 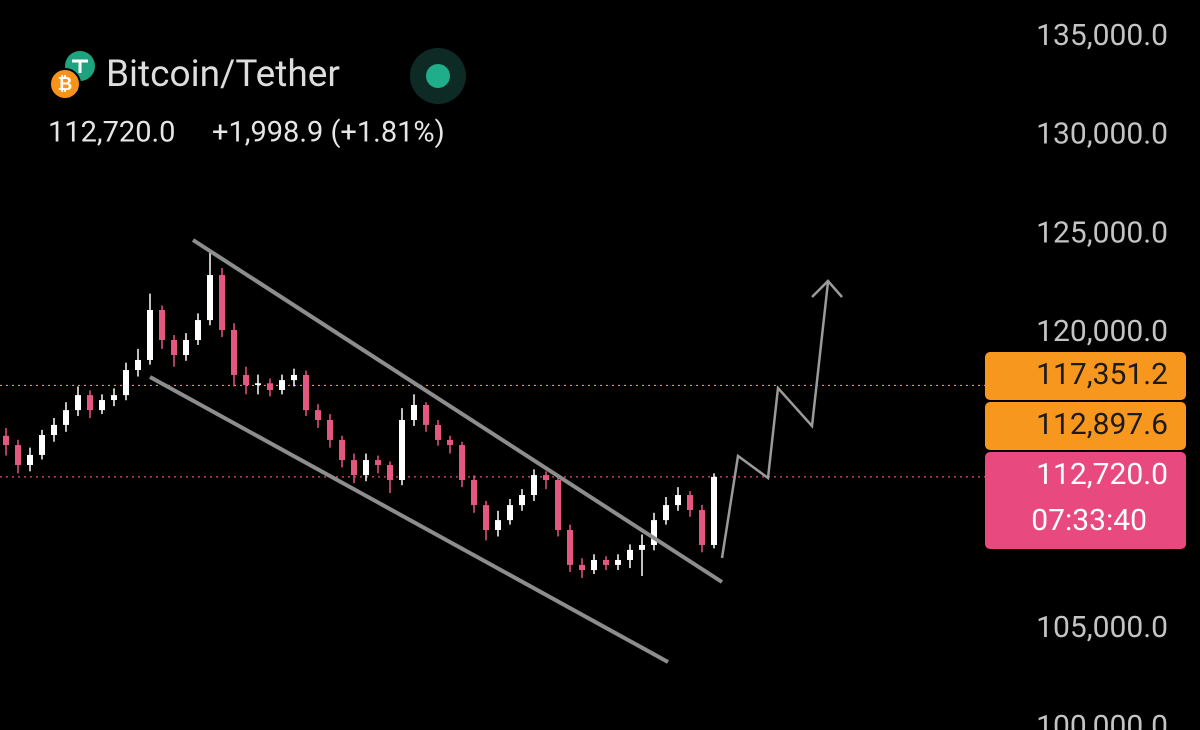 What do you see at coordinates (1102, 424) in the screenshot?
I see `price-badge-label: 112,897.6` at bounding box center [1102, 424].